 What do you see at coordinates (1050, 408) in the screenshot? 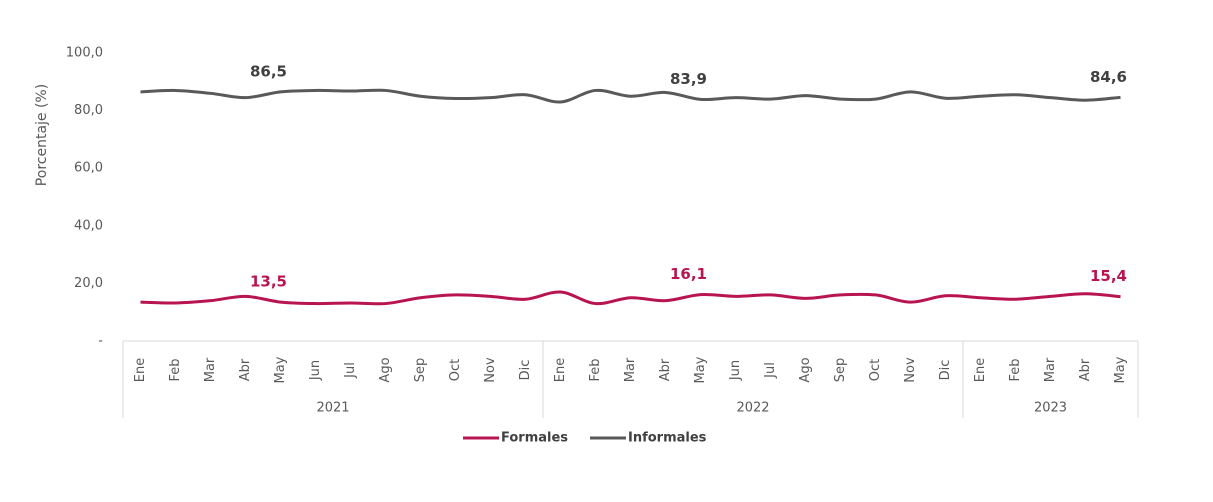
I see `group-label: 2023` at bounding box center [1050, 408].